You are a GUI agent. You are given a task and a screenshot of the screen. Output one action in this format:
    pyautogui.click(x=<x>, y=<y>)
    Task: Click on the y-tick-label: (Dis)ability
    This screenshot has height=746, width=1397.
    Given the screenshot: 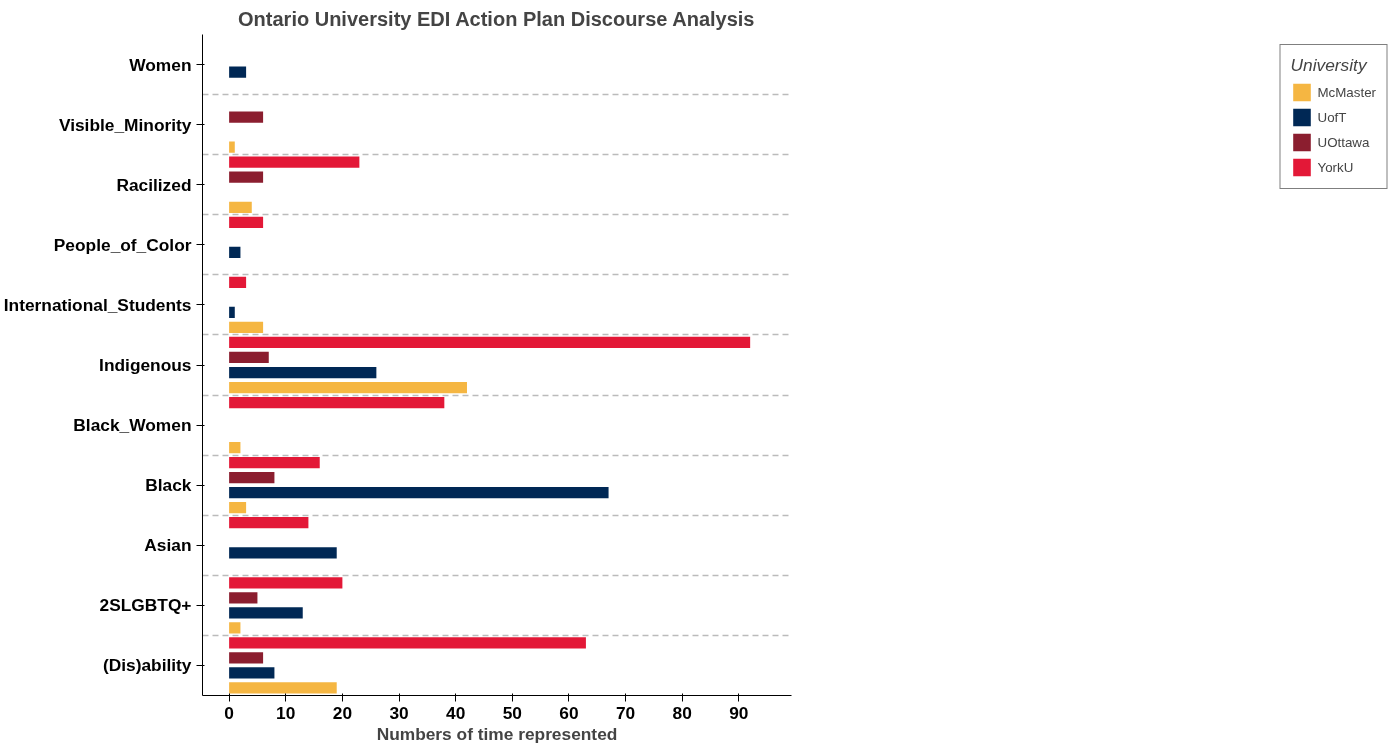 What is the action you would take?
    pyautogui.click(x=147, y=665)
    